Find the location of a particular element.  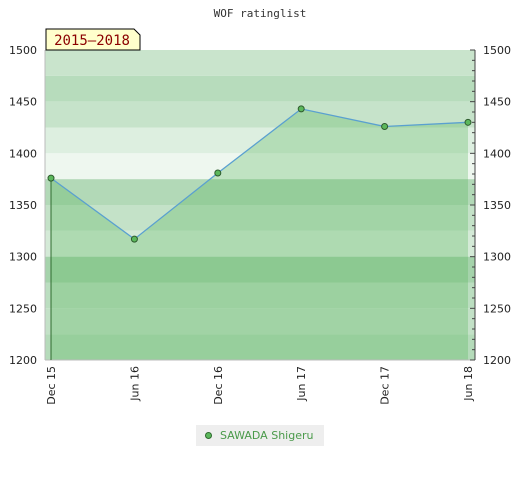

y-tick-label-right: 1350 is located at coordinates (497, 205).